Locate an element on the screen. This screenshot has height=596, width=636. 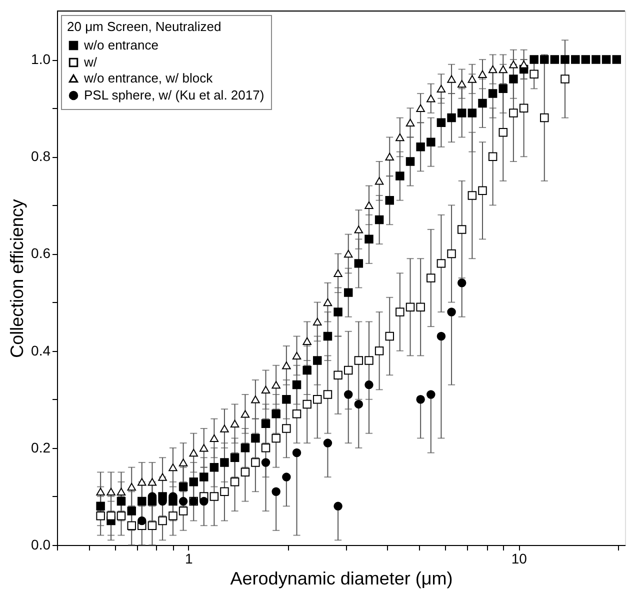
y-tick-label: 0.0 is located at coordinates (41, 544).